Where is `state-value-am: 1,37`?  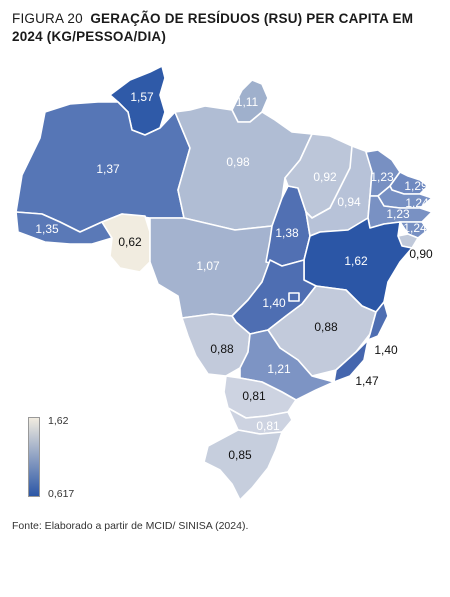
state-value-am: 1,37 is located at coordinates (108, 169).